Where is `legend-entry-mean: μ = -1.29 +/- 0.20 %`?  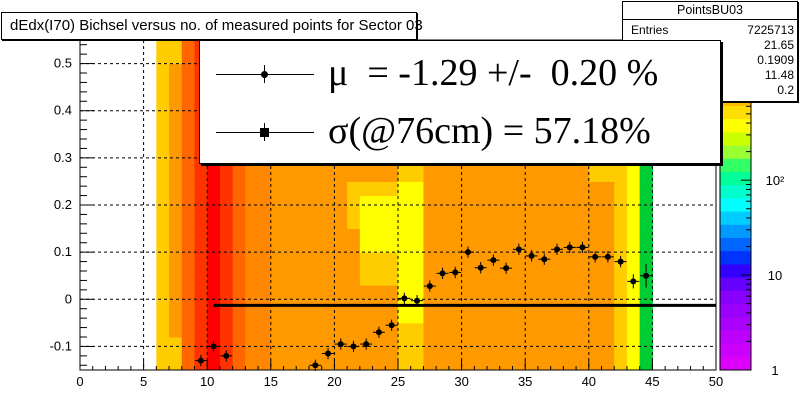 legend-entry-mean: μ = -1.29 +/- 0.20 % is located at coordinates (460, 74).